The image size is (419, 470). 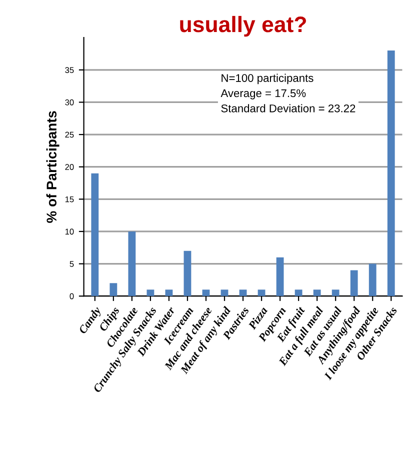 I want to click on y-tick-label: 30, so click(x=69, y=102).